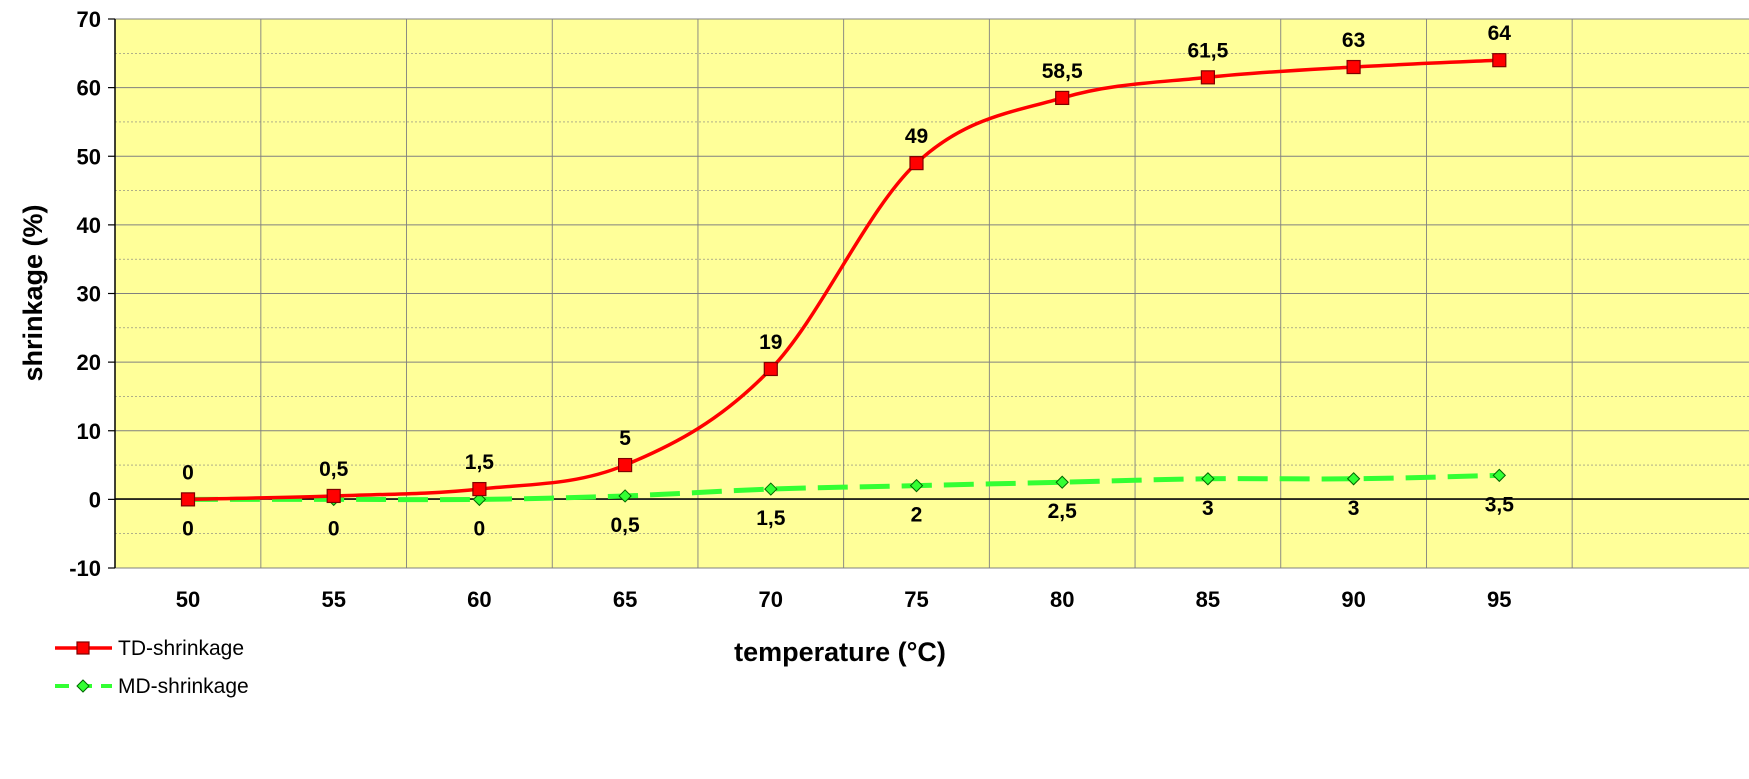 The height and width of the screenshot is (779, 1749). Describe the element at coordinates (1208, 599) in the screenshot. I see `x-tick-label: 85` at that location.